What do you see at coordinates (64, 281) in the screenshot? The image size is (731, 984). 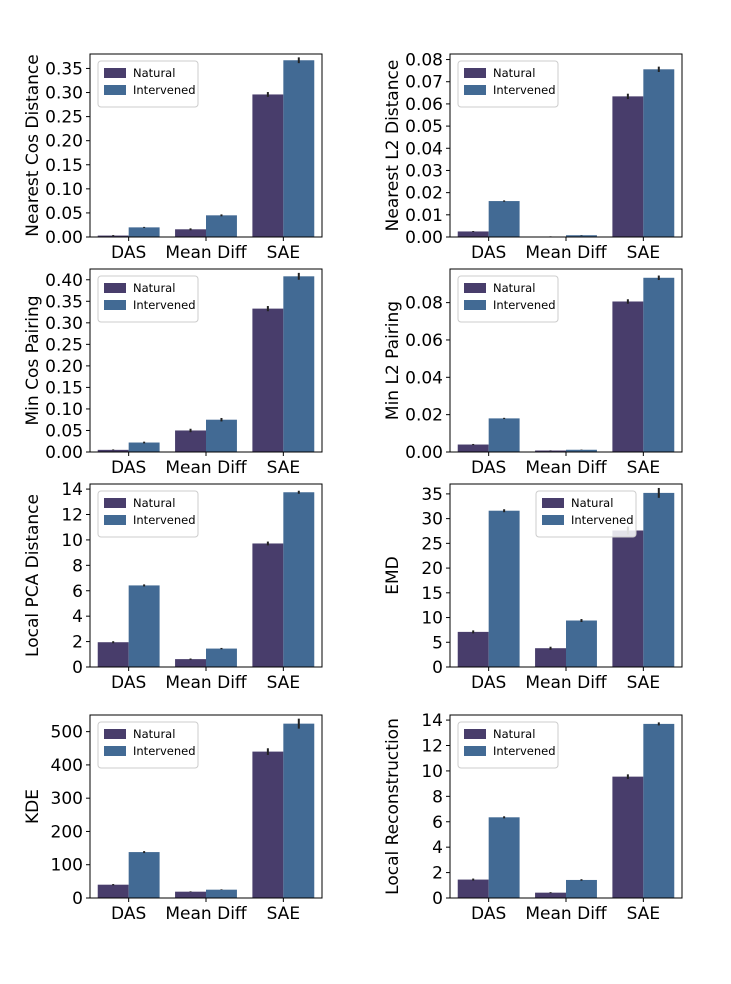 I see `y-tick-label: 0.40` at bounding box center [64, 281].